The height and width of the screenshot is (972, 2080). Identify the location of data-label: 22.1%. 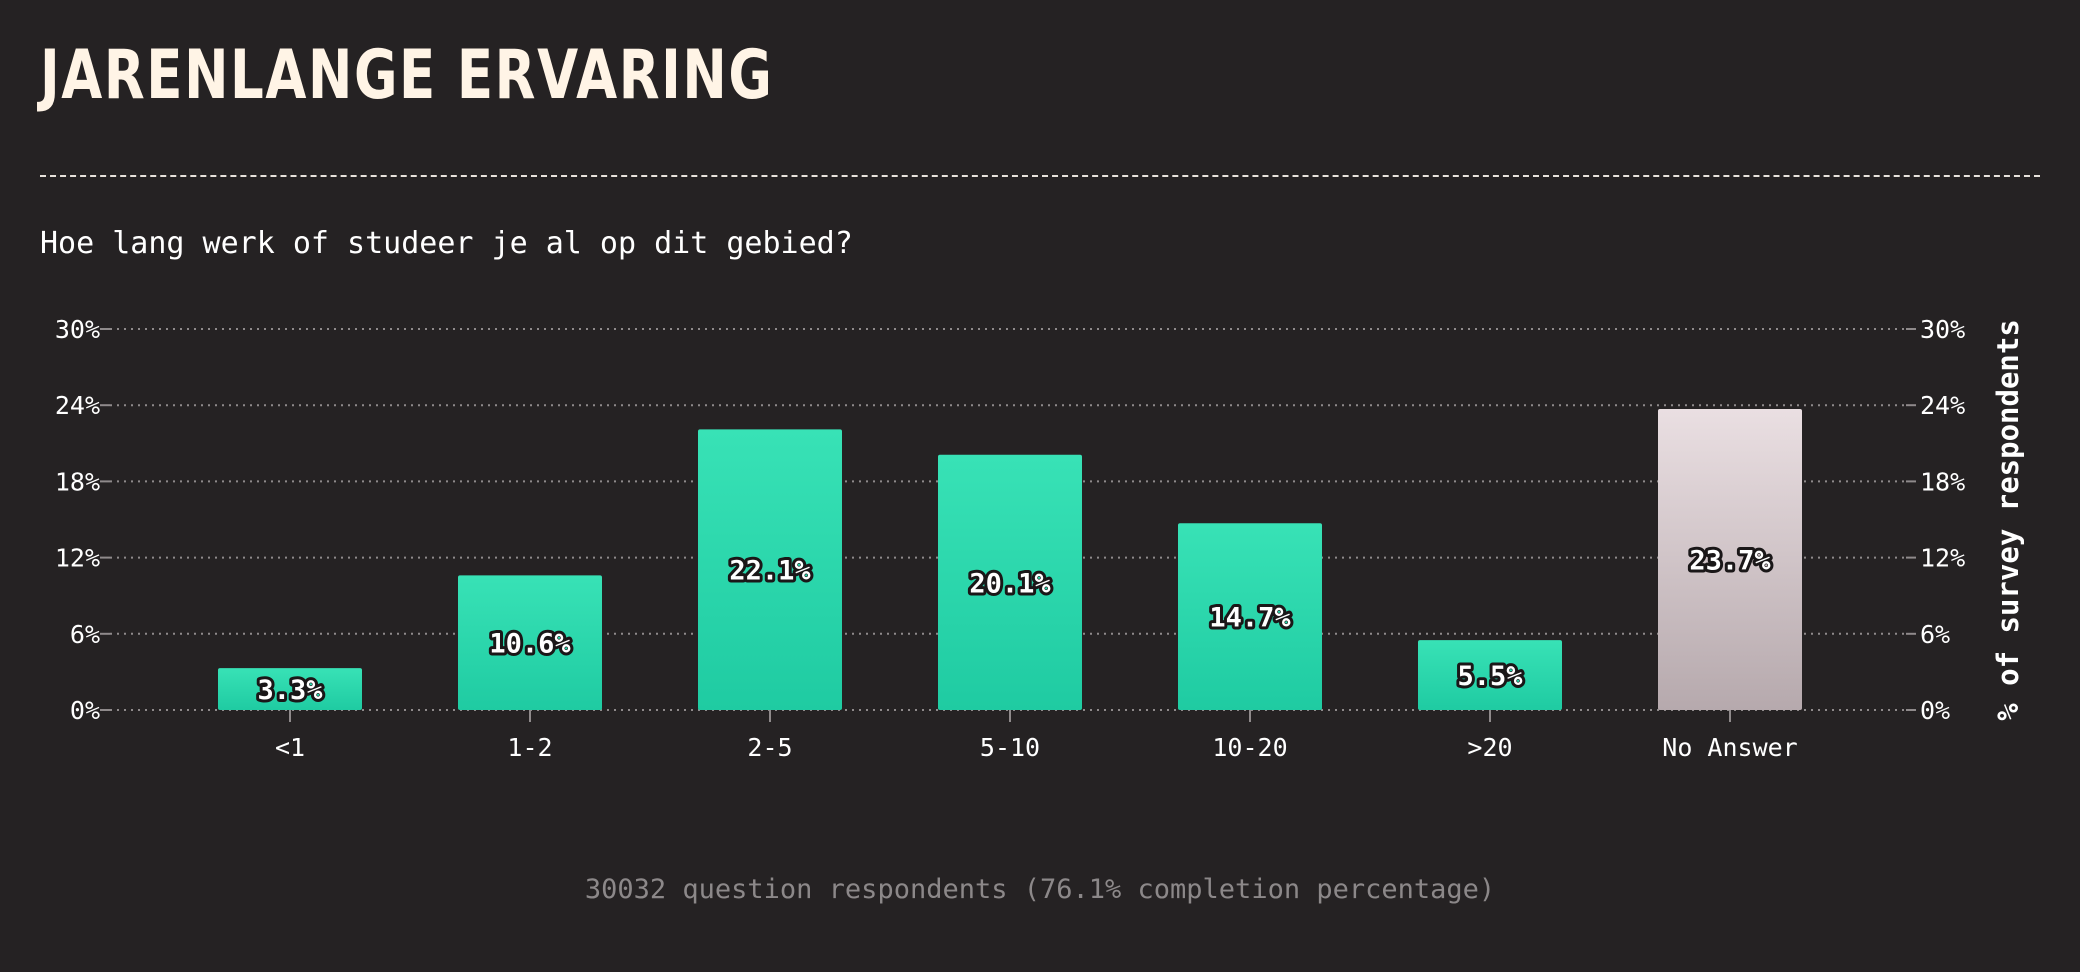
(770, 571).